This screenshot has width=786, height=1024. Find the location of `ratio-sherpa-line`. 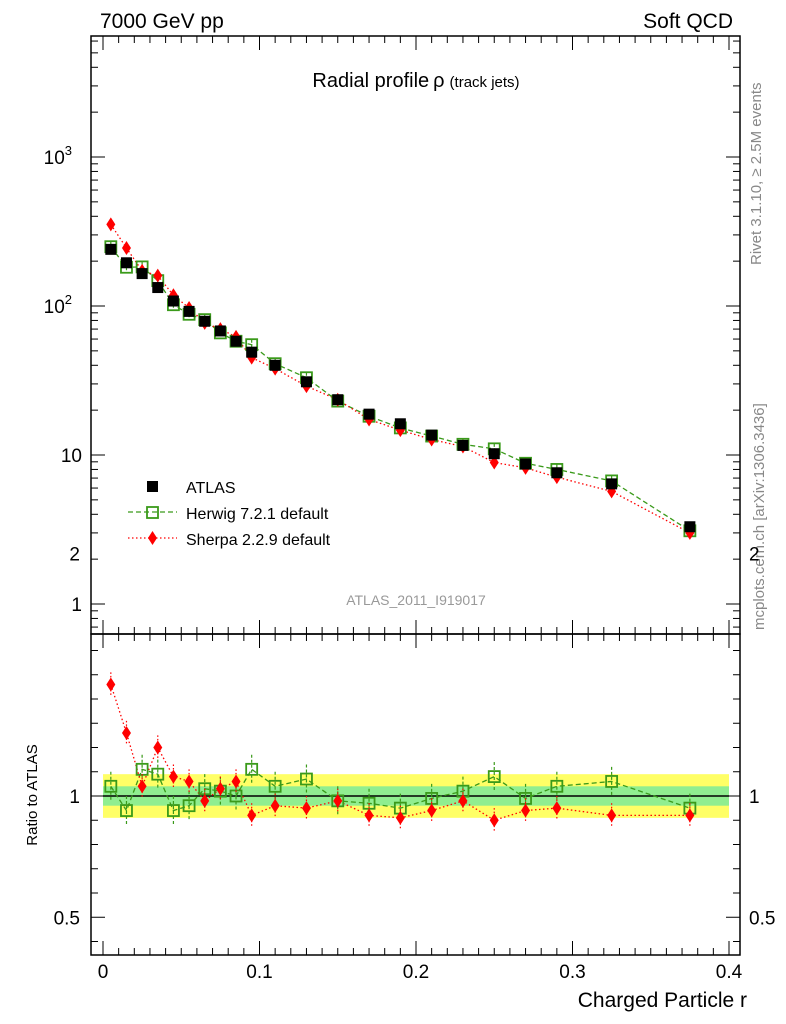

ratio-sherpa-line is located at coordinates (400, 752).